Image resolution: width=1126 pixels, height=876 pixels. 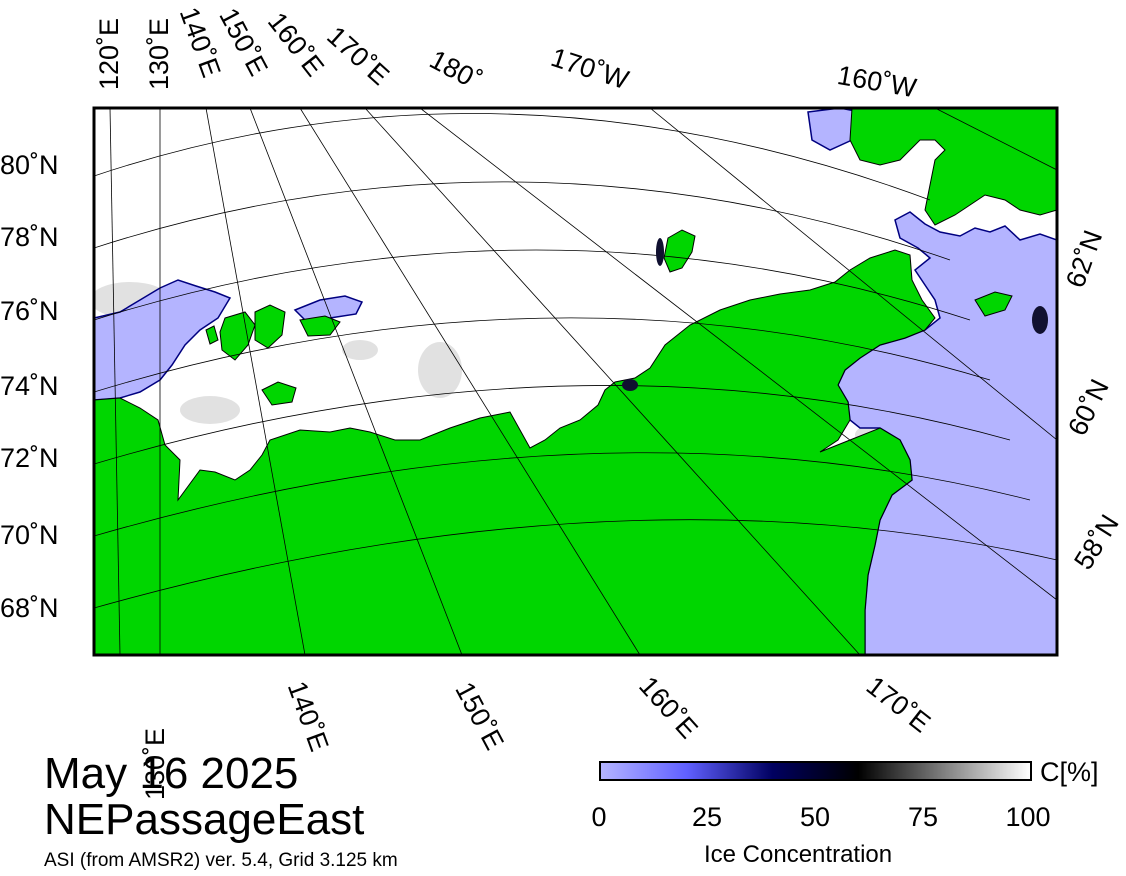 What do you see at coordinates (29, 237) in the screenshot?
I see `left-lat-label-78n: 78˚N` at bounding box center [29, 237].